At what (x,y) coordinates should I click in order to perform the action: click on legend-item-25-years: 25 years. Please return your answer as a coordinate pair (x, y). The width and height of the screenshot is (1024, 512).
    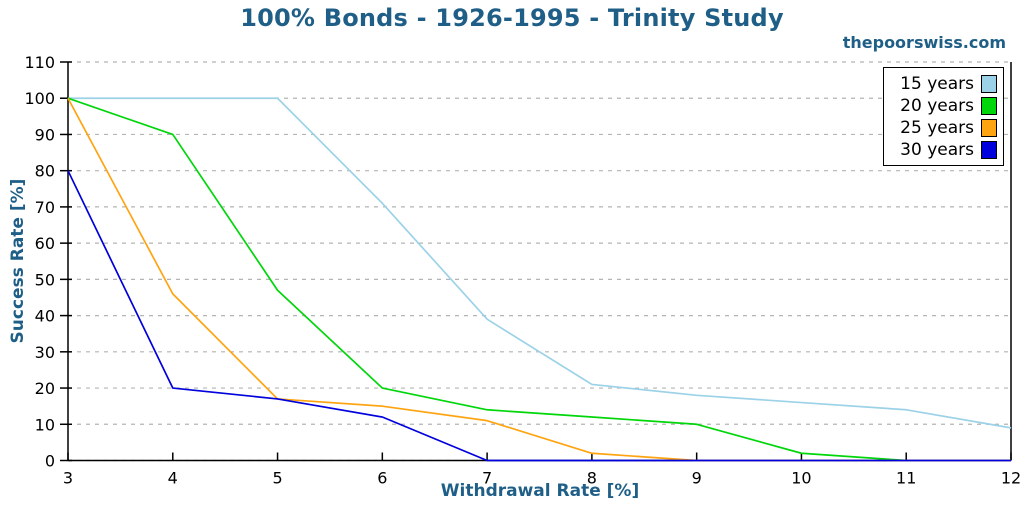
    Looking at the image, I should click on (943, 127).